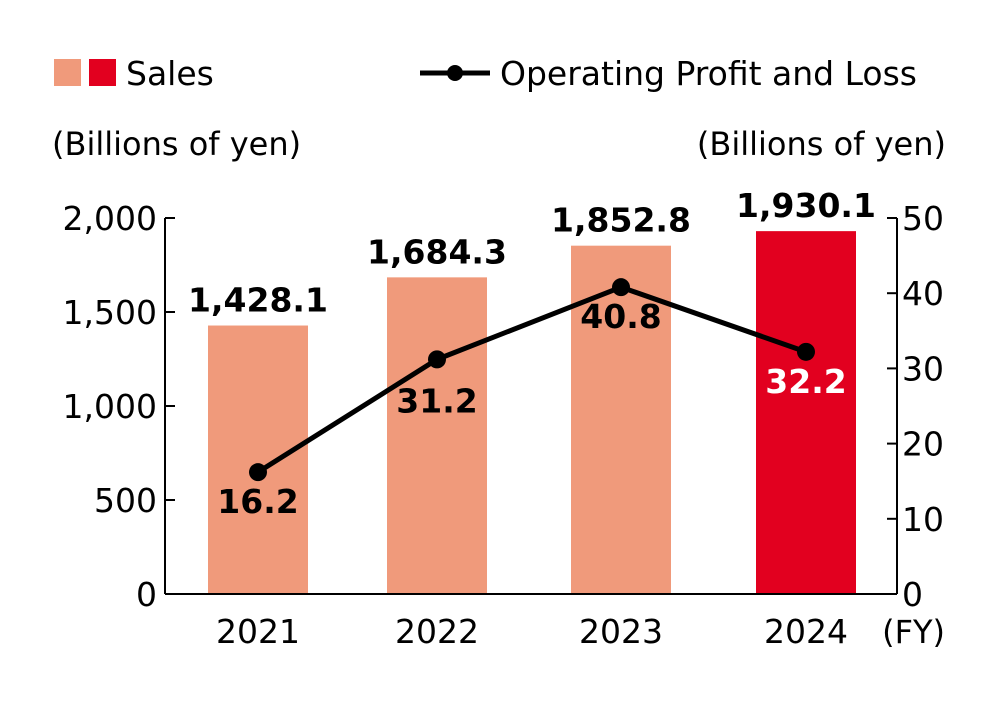 The height and width of the screenshot is (708, 1000). What do you see at coordinates (923, 293) in the screenshot?
I see `right-tick-label: 40` at bounding box center [923, 293].